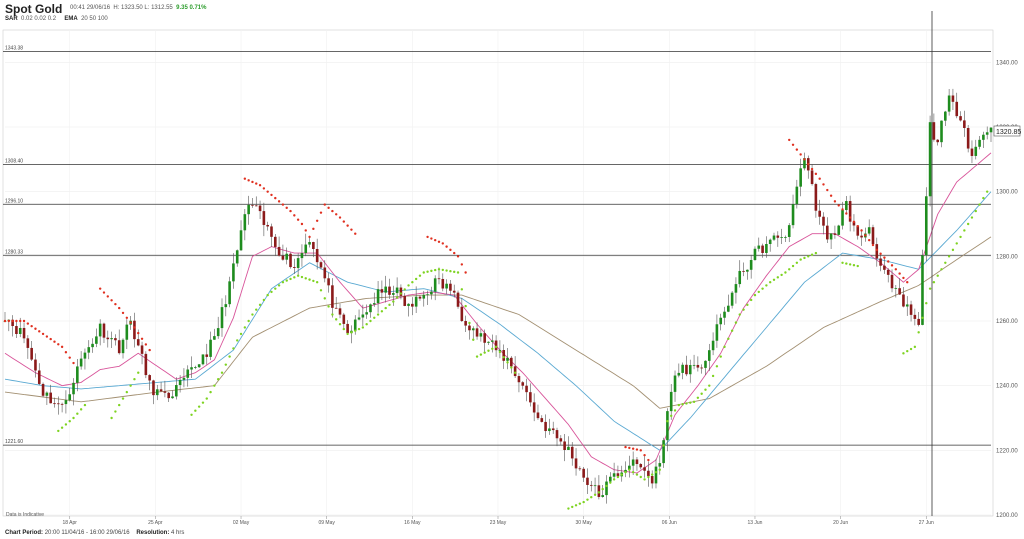 The height and width of the screenshot is (539, 1024). What do you see at coordinates (24, 533) in the screenshot?
I see `chart-period-label: Chart Period:` at bounding box center [24, 533].